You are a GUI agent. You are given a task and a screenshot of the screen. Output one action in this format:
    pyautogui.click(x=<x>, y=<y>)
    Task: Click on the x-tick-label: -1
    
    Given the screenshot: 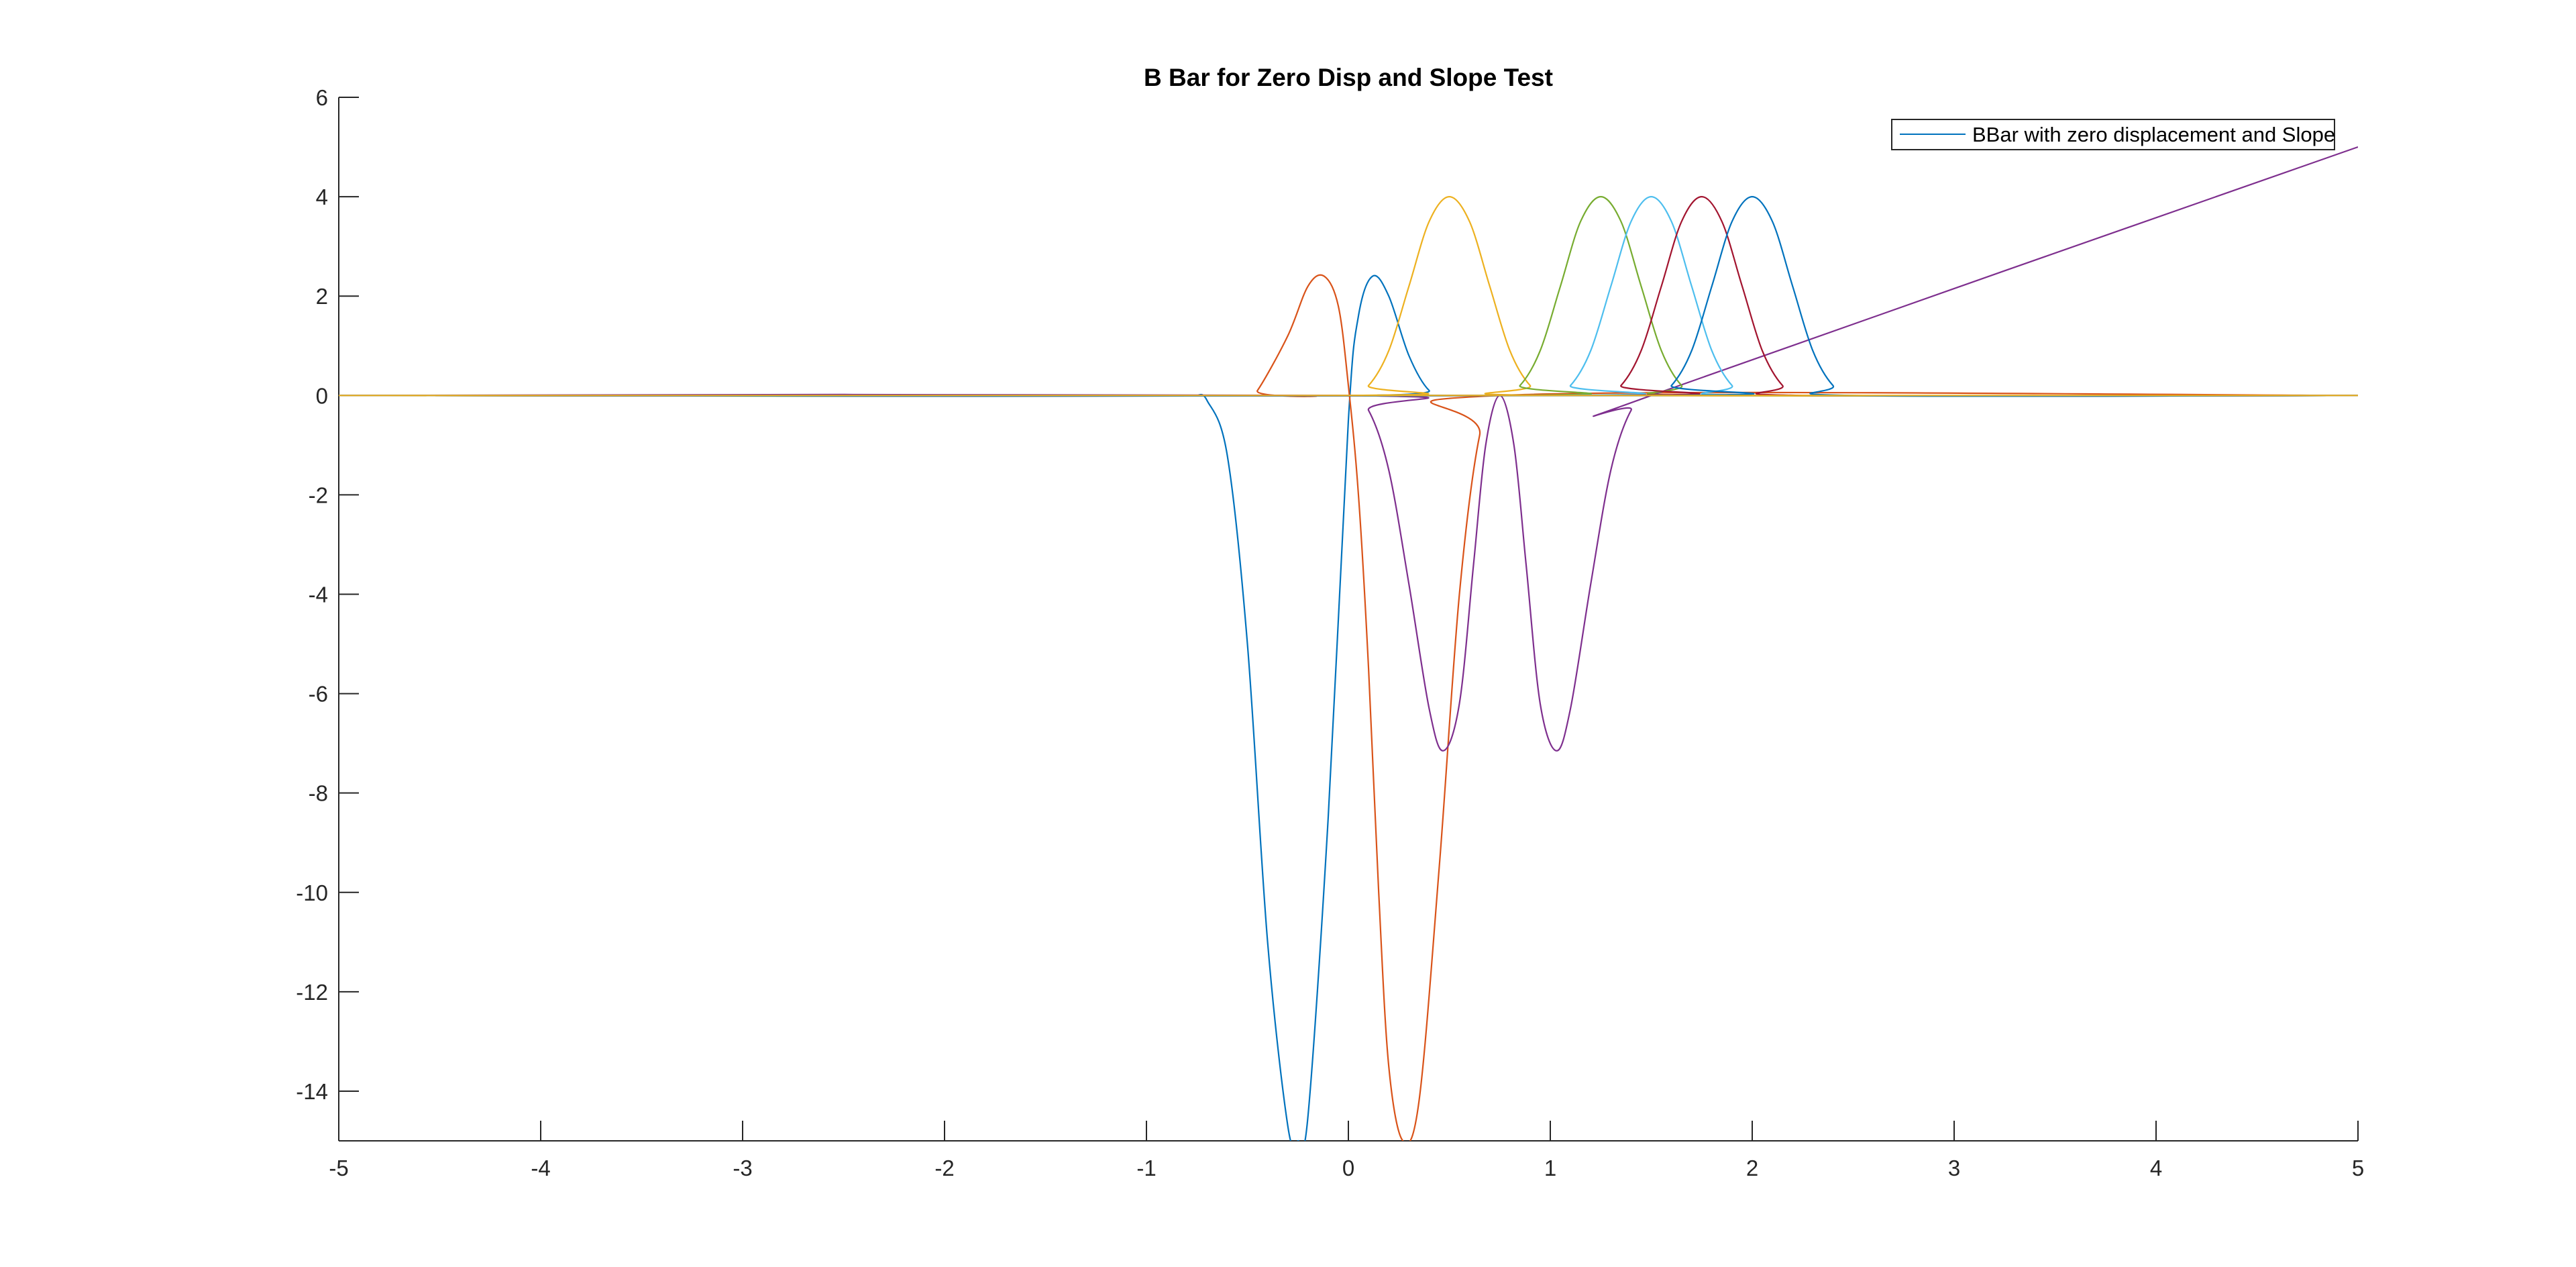 What is the action you would take?
    pyautogui.click(x=1146, y=1168)
    